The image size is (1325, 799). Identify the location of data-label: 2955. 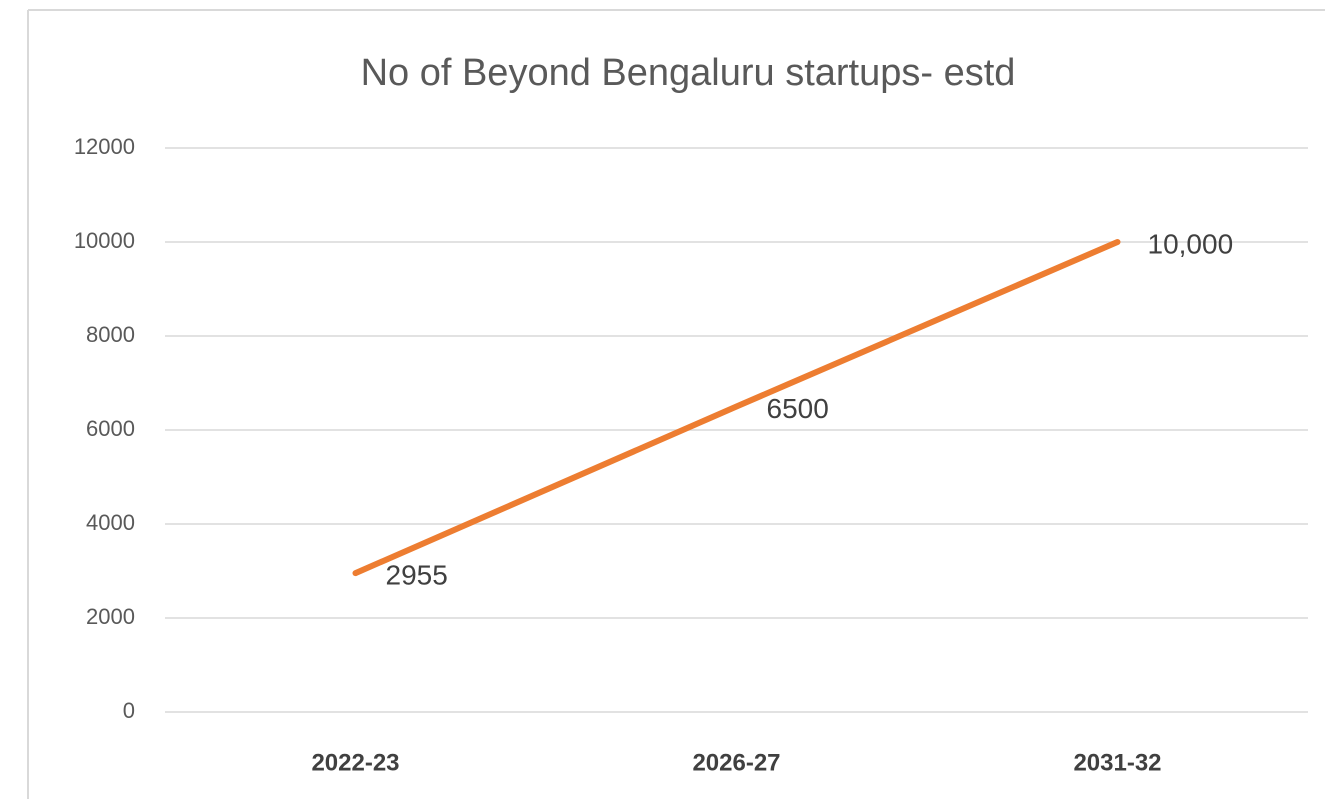
(417, 575).